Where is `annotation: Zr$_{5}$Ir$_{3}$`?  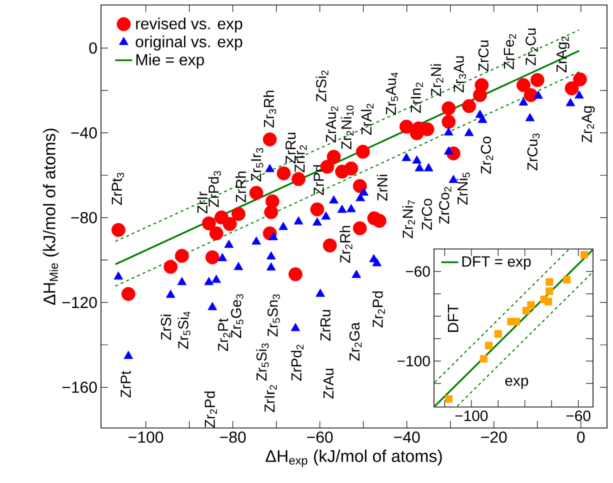
annotation: Zr$_{5}$Ir$_{3}$ is located at coordinates (257, 165).